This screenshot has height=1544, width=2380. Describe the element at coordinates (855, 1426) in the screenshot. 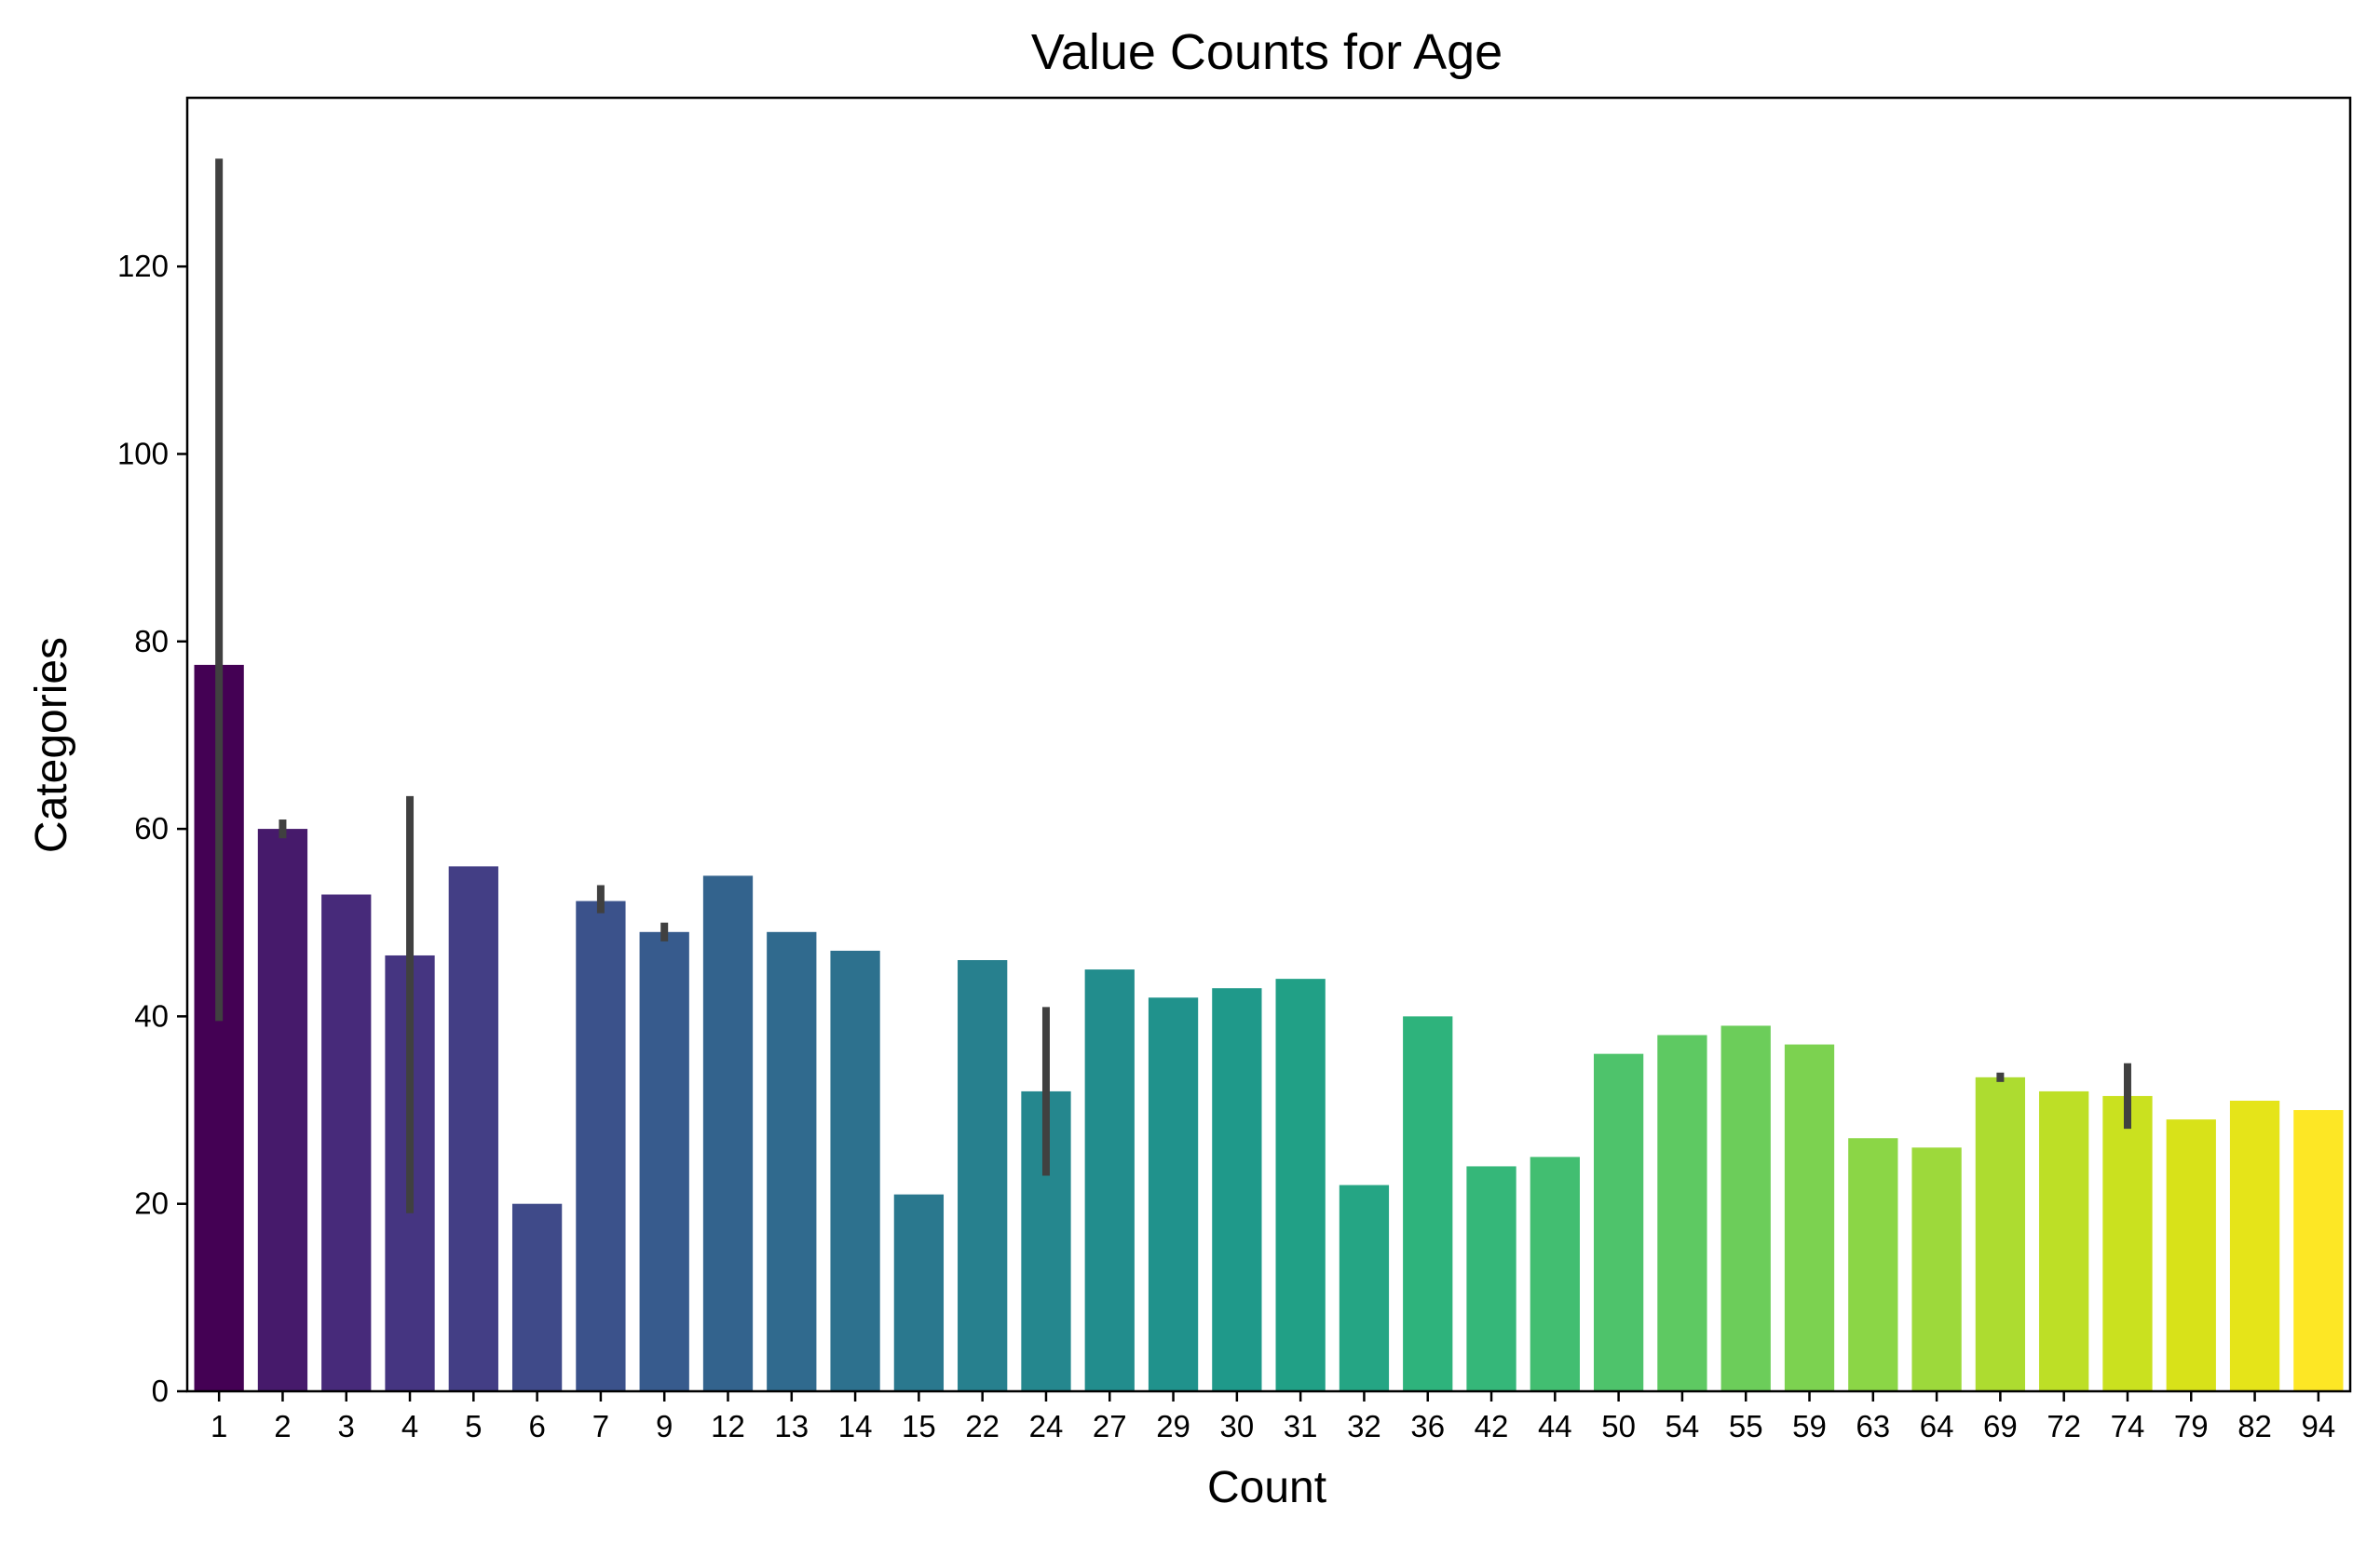

I see `x-tick-label: 14` at that location.